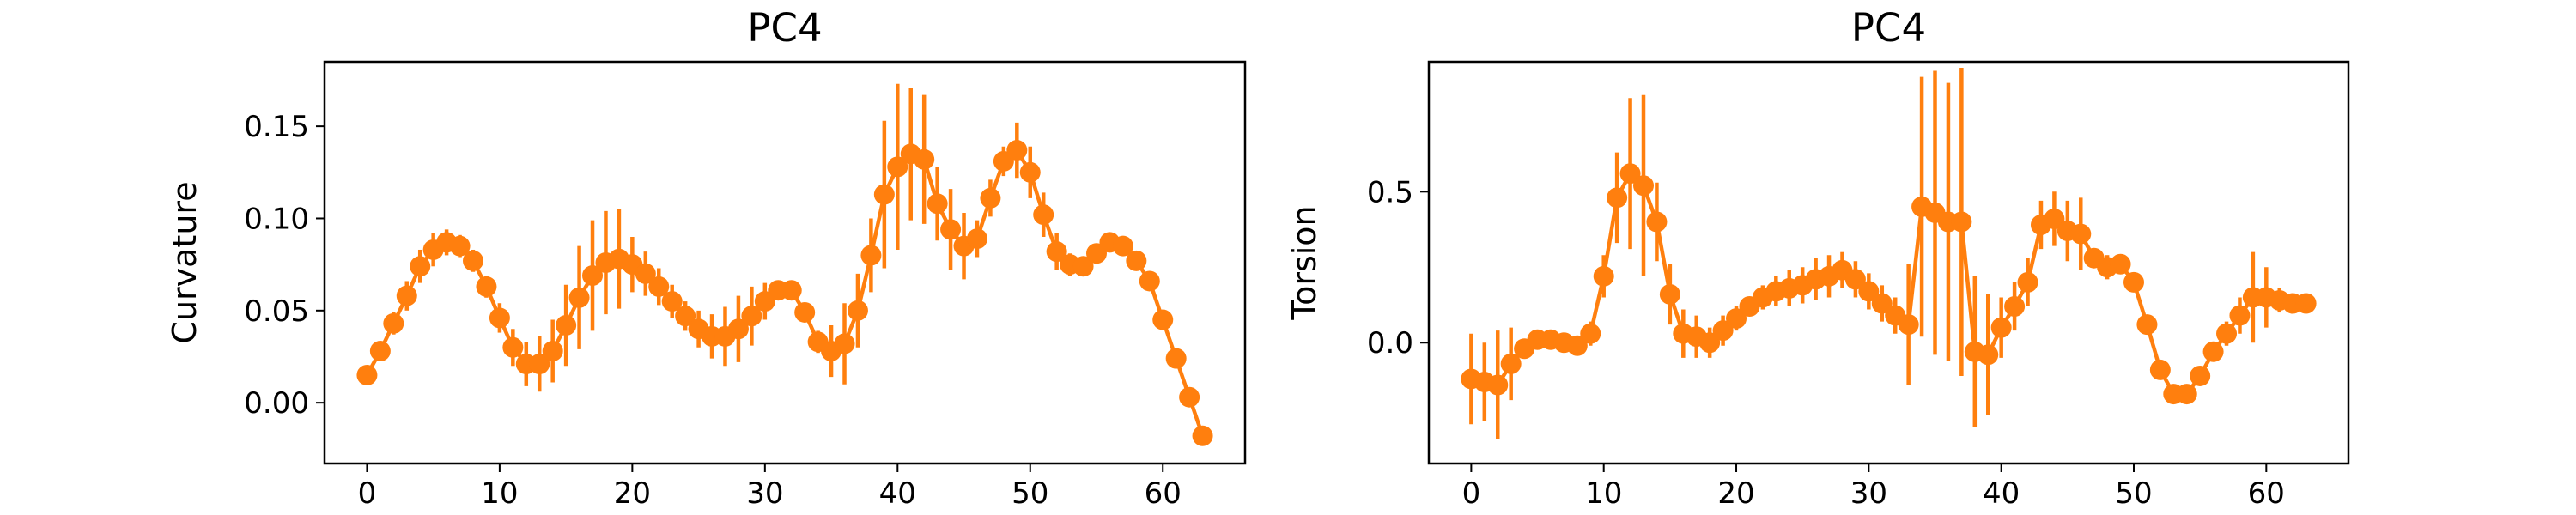  Describe the element at coordinates (276, 219) in the screenshot. I see `y-tick-label: 0.10` at that location.